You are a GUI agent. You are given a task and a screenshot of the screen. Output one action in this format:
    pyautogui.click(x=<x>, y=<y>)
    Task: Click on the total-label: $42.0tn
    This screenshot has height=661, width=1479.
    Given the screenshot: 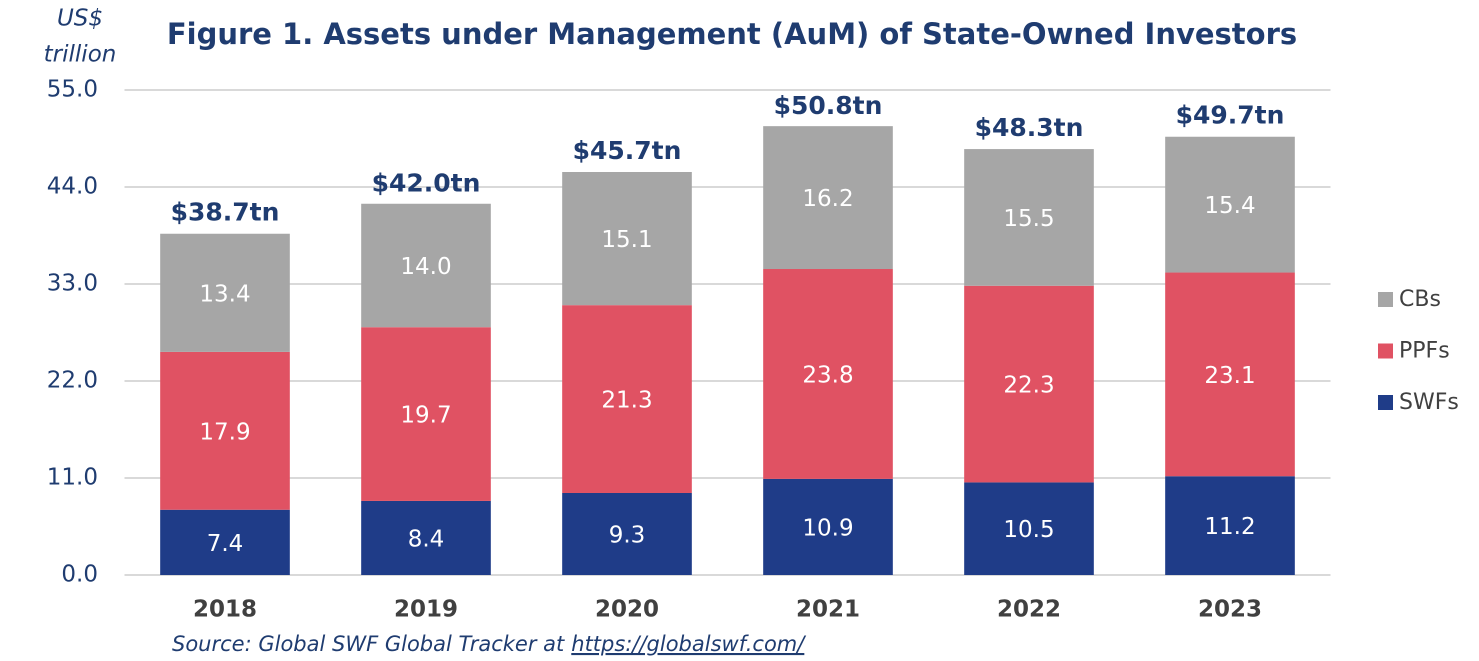 What is the action you would take?
    pyautogui.click(x=426, y=183)
    